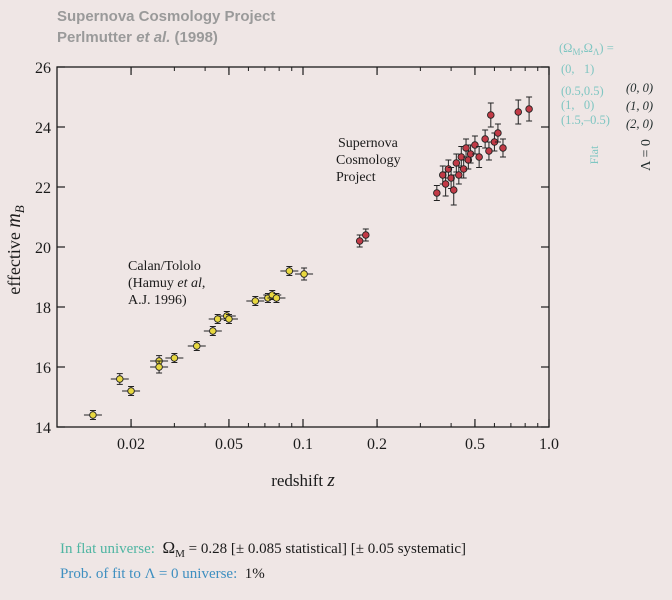 This screenshot has height=600, width=672. Describe the element at coordinates (43, 248) in the screenshot. I see `y-tick-label: 20` at that location.